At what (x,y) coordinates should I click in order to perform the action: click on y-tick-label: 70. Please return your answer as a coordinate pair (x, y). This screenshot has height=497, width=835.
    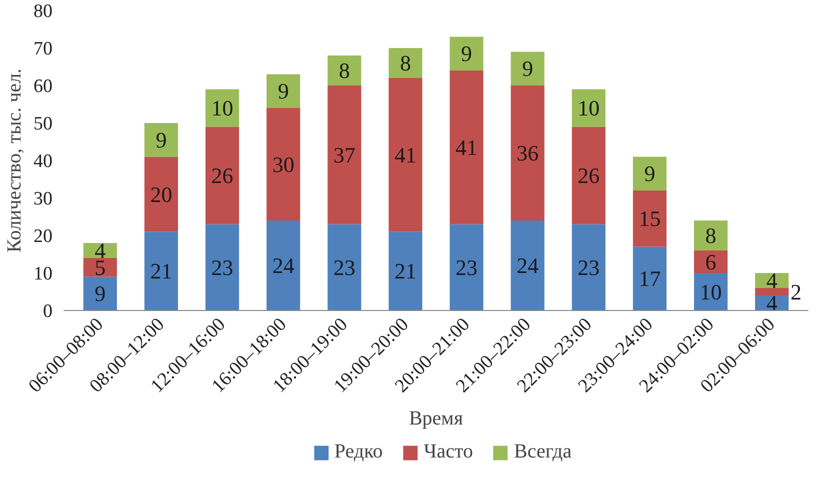
    Looking at the image, I should click on (43, 49).